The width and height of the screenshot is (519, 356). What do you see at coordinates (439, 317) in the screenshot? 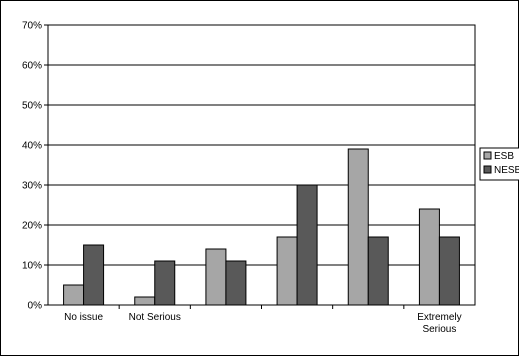
I see `x-tick-label-line: Extremely` at bounding box center [439, 317].